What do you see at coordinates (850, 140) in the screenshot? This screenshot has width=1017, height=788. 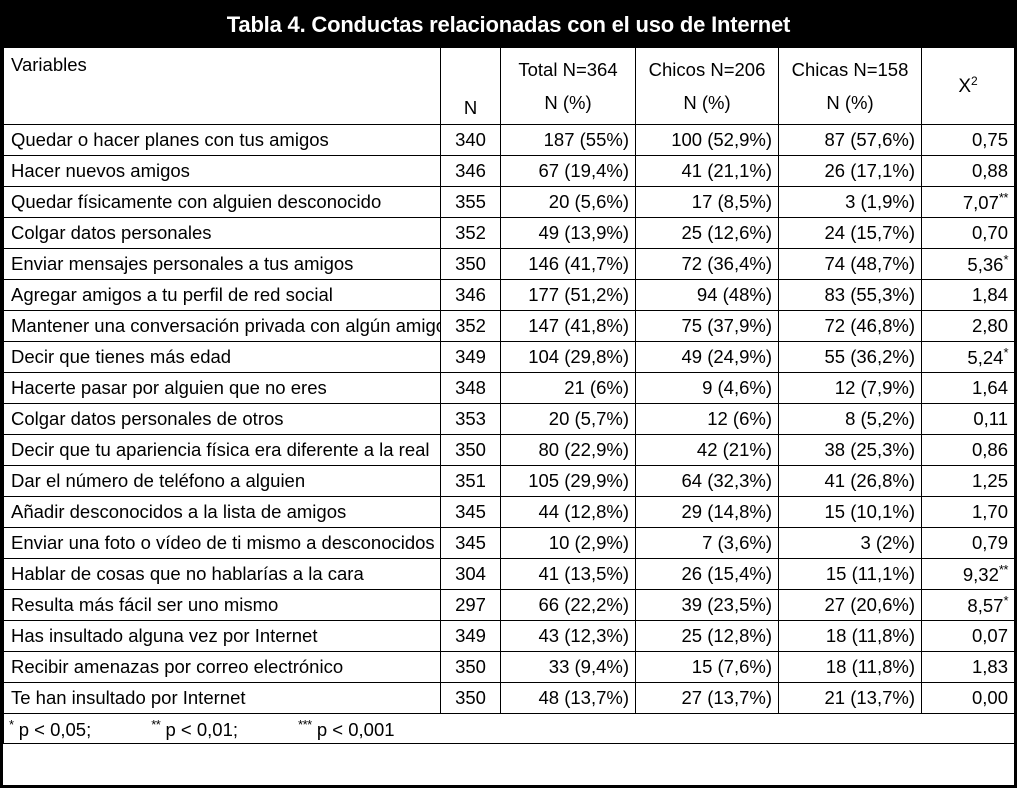 I see `cell-chicas: 87 (57,6%)` at bounding box center [850, 140].